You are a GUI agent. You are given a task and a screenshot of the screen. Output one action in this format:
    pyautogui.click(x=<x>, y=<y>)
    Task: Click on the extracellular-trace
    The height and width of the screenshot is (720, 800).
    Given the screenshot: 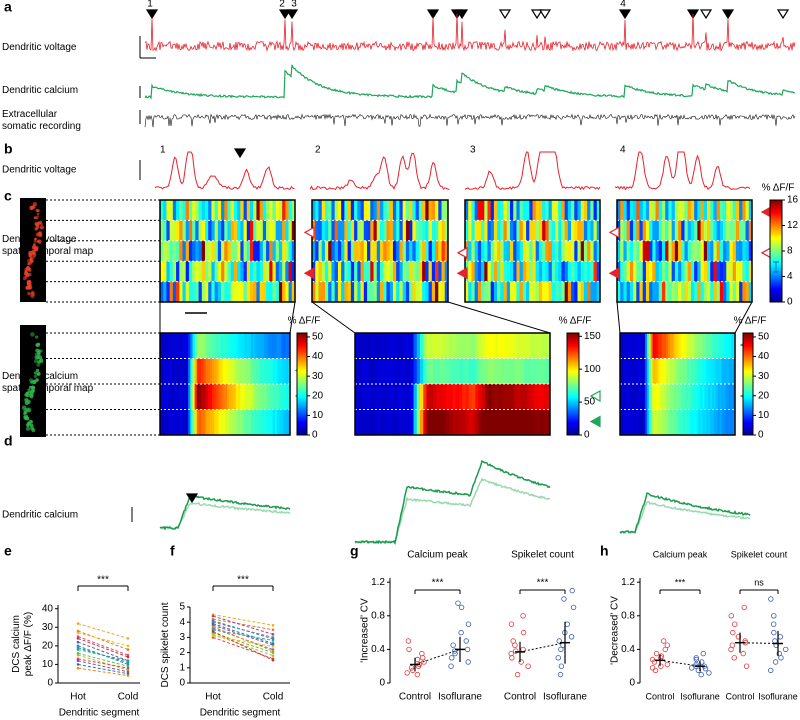 What is the action you would take?
    pyautogui.click(x=470, y=120)
    